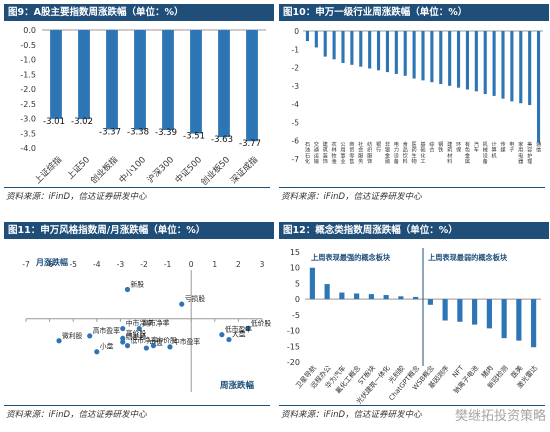 The height and width of the screenshot is (432, 550). What do you see at coordinates (168, 264) in the screenshot?
I see `x-tick-label: -1` at bounding box center [168, 264].